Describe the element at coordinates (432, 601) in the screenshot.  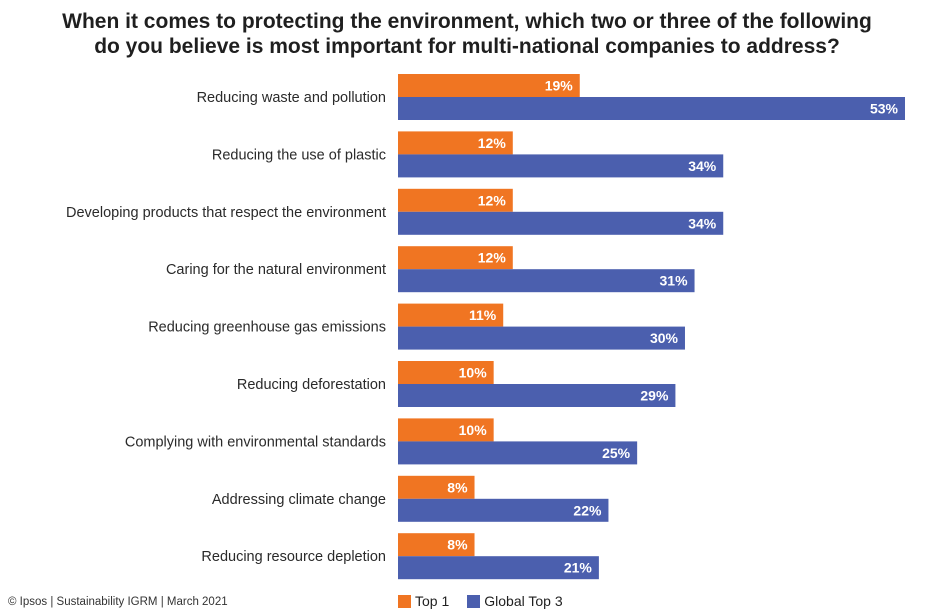
I see `legend-label-top-1: Top 1` at that location.